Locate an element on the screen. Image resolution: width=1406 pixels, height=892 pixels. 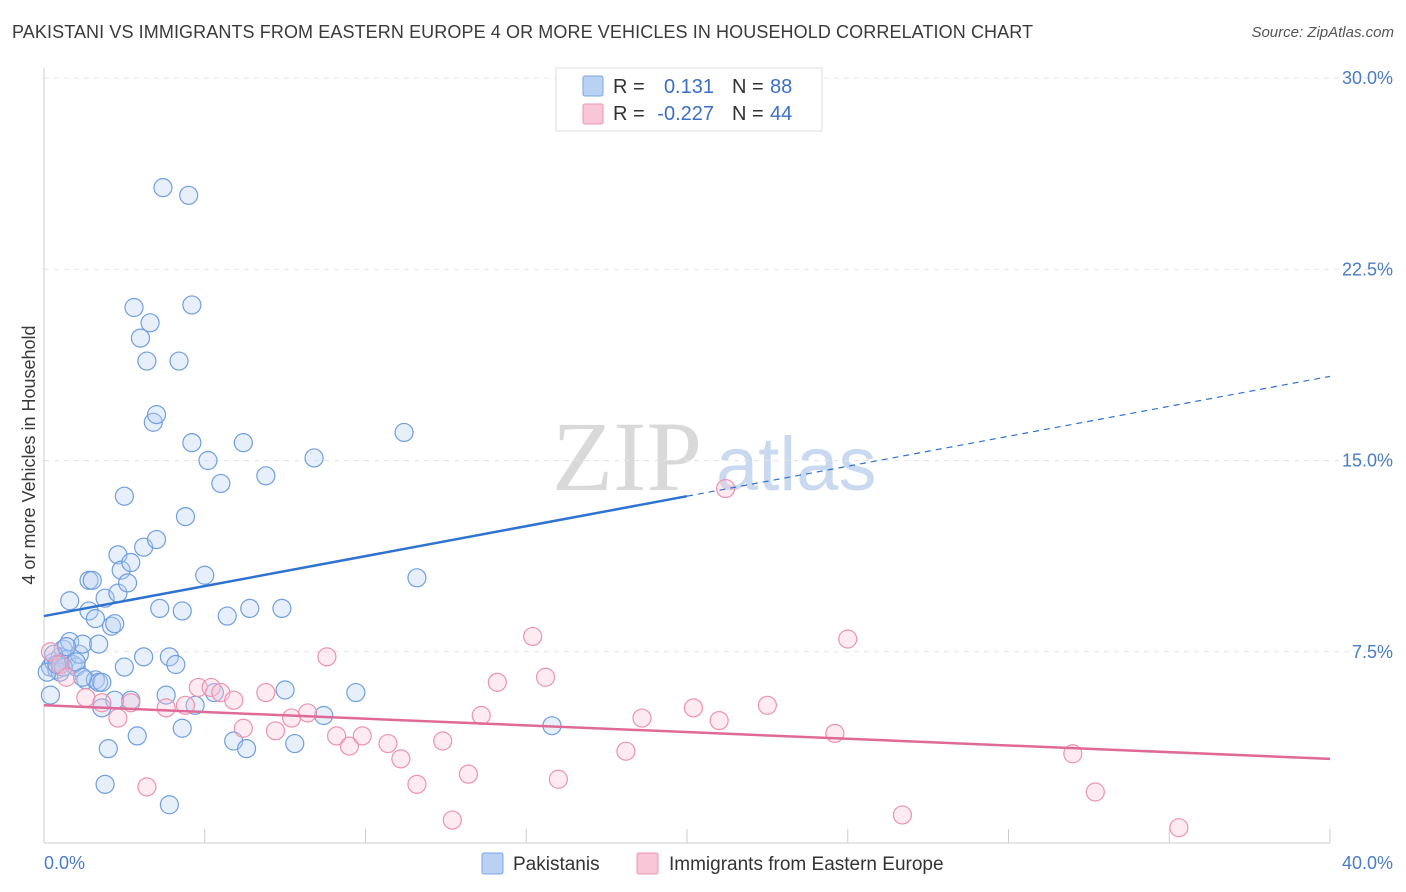
legend-r-value-pink: -0.227 is located at coordinates (685, 114).